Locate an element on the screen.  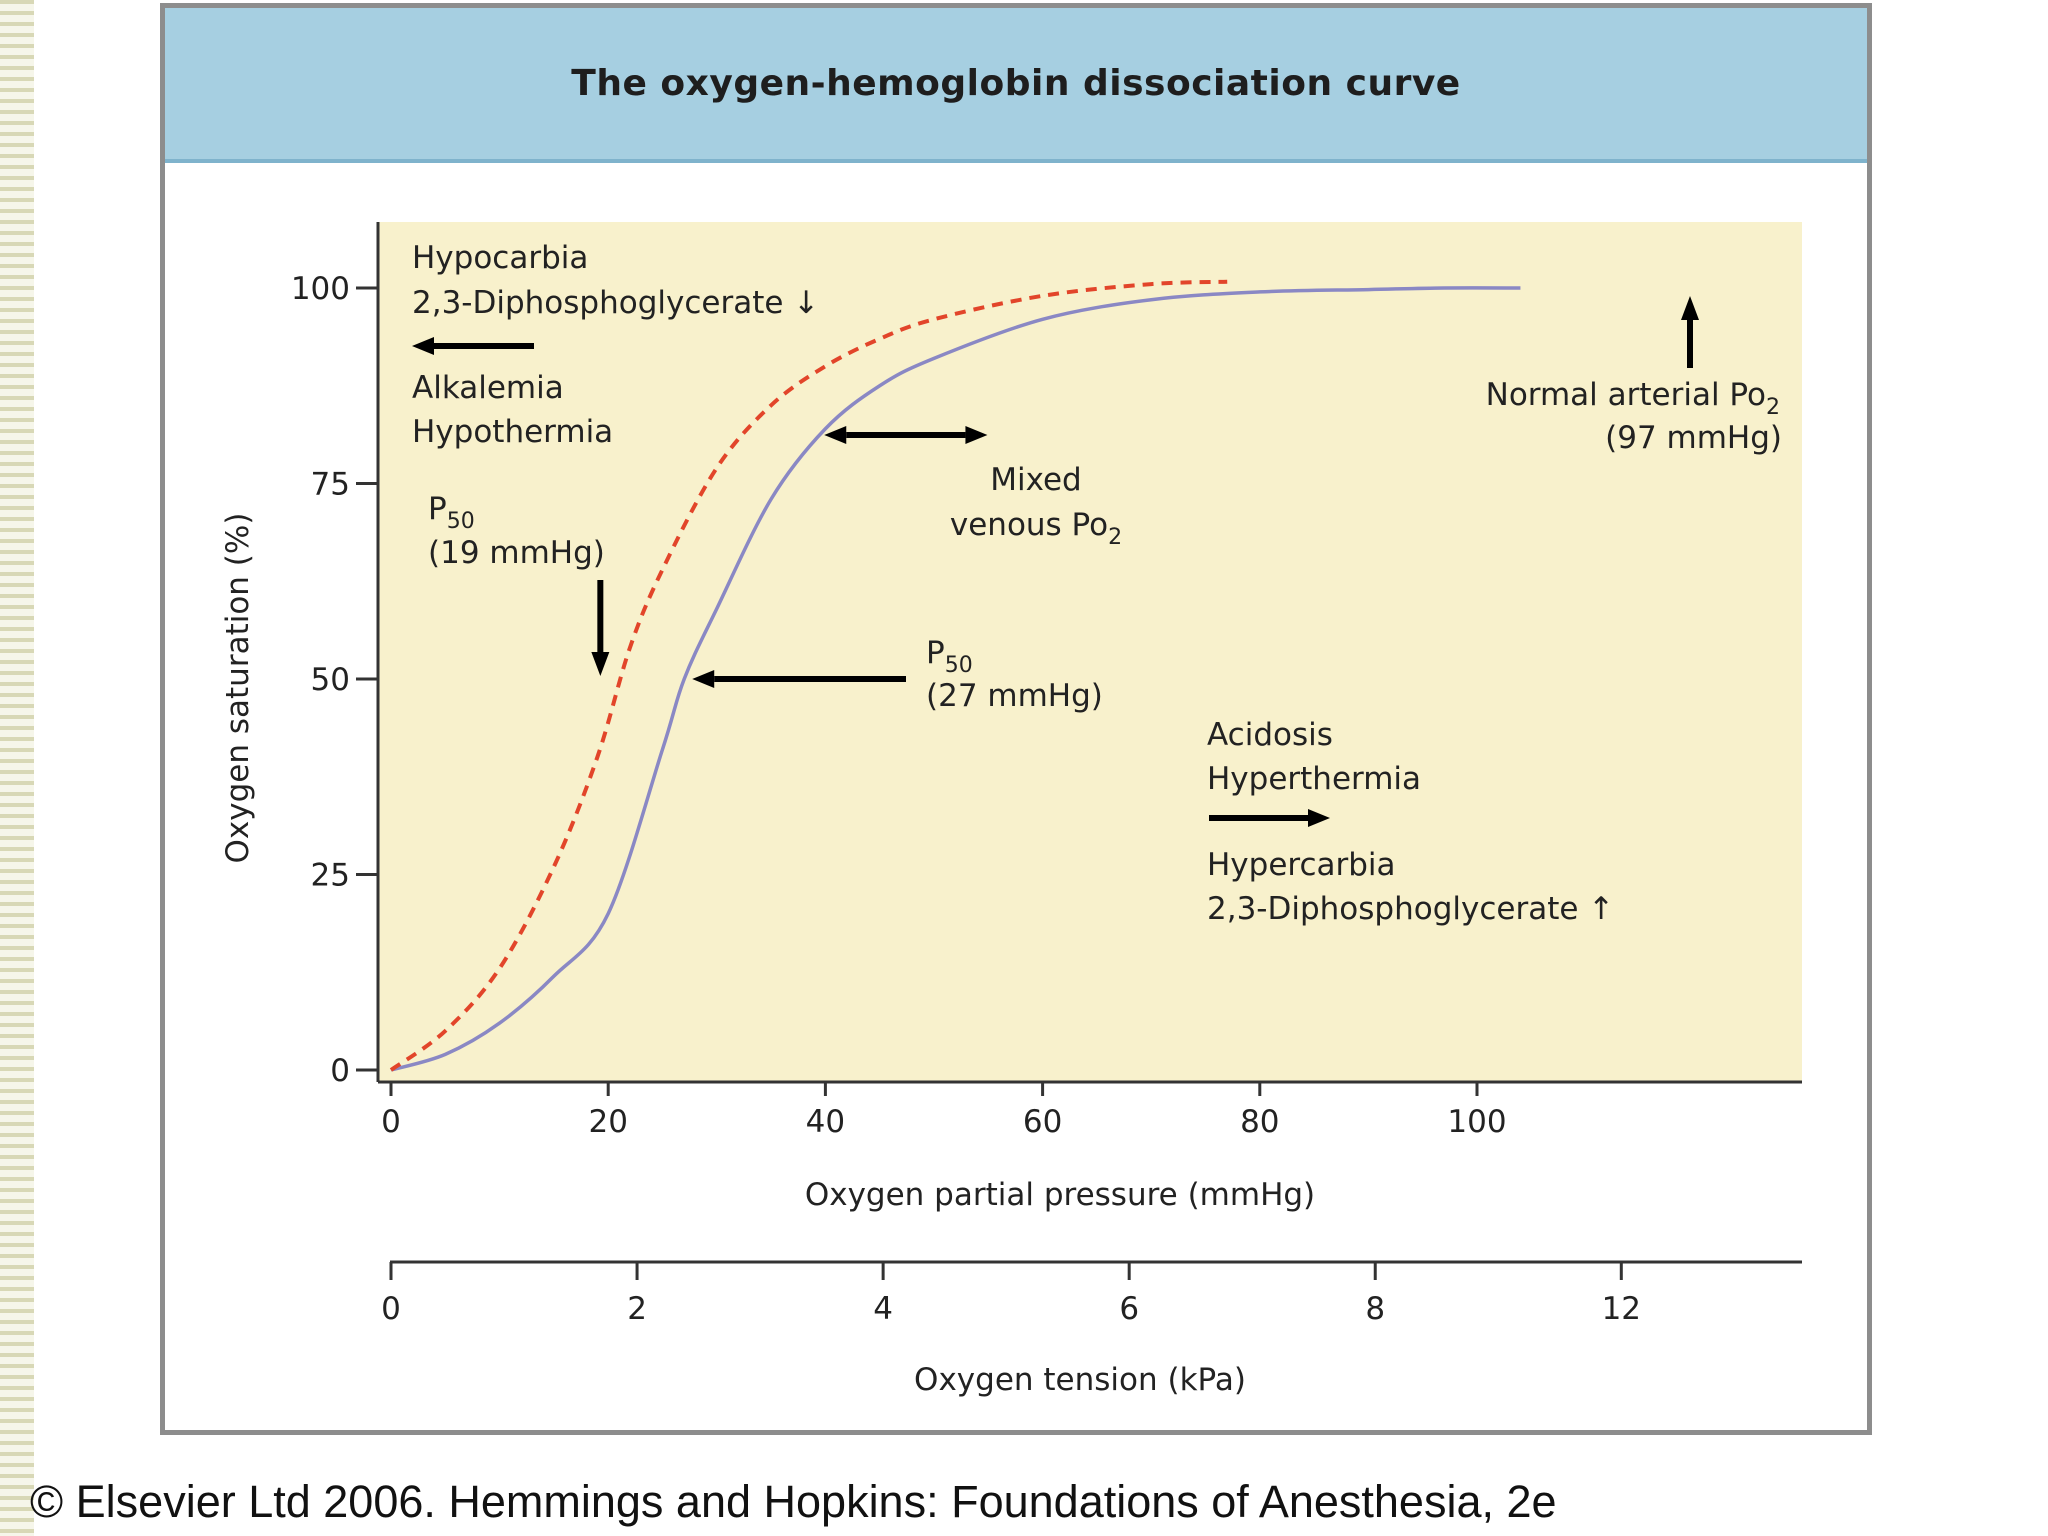
x-tick-label: 40 is located at coordinates (825, 1122).